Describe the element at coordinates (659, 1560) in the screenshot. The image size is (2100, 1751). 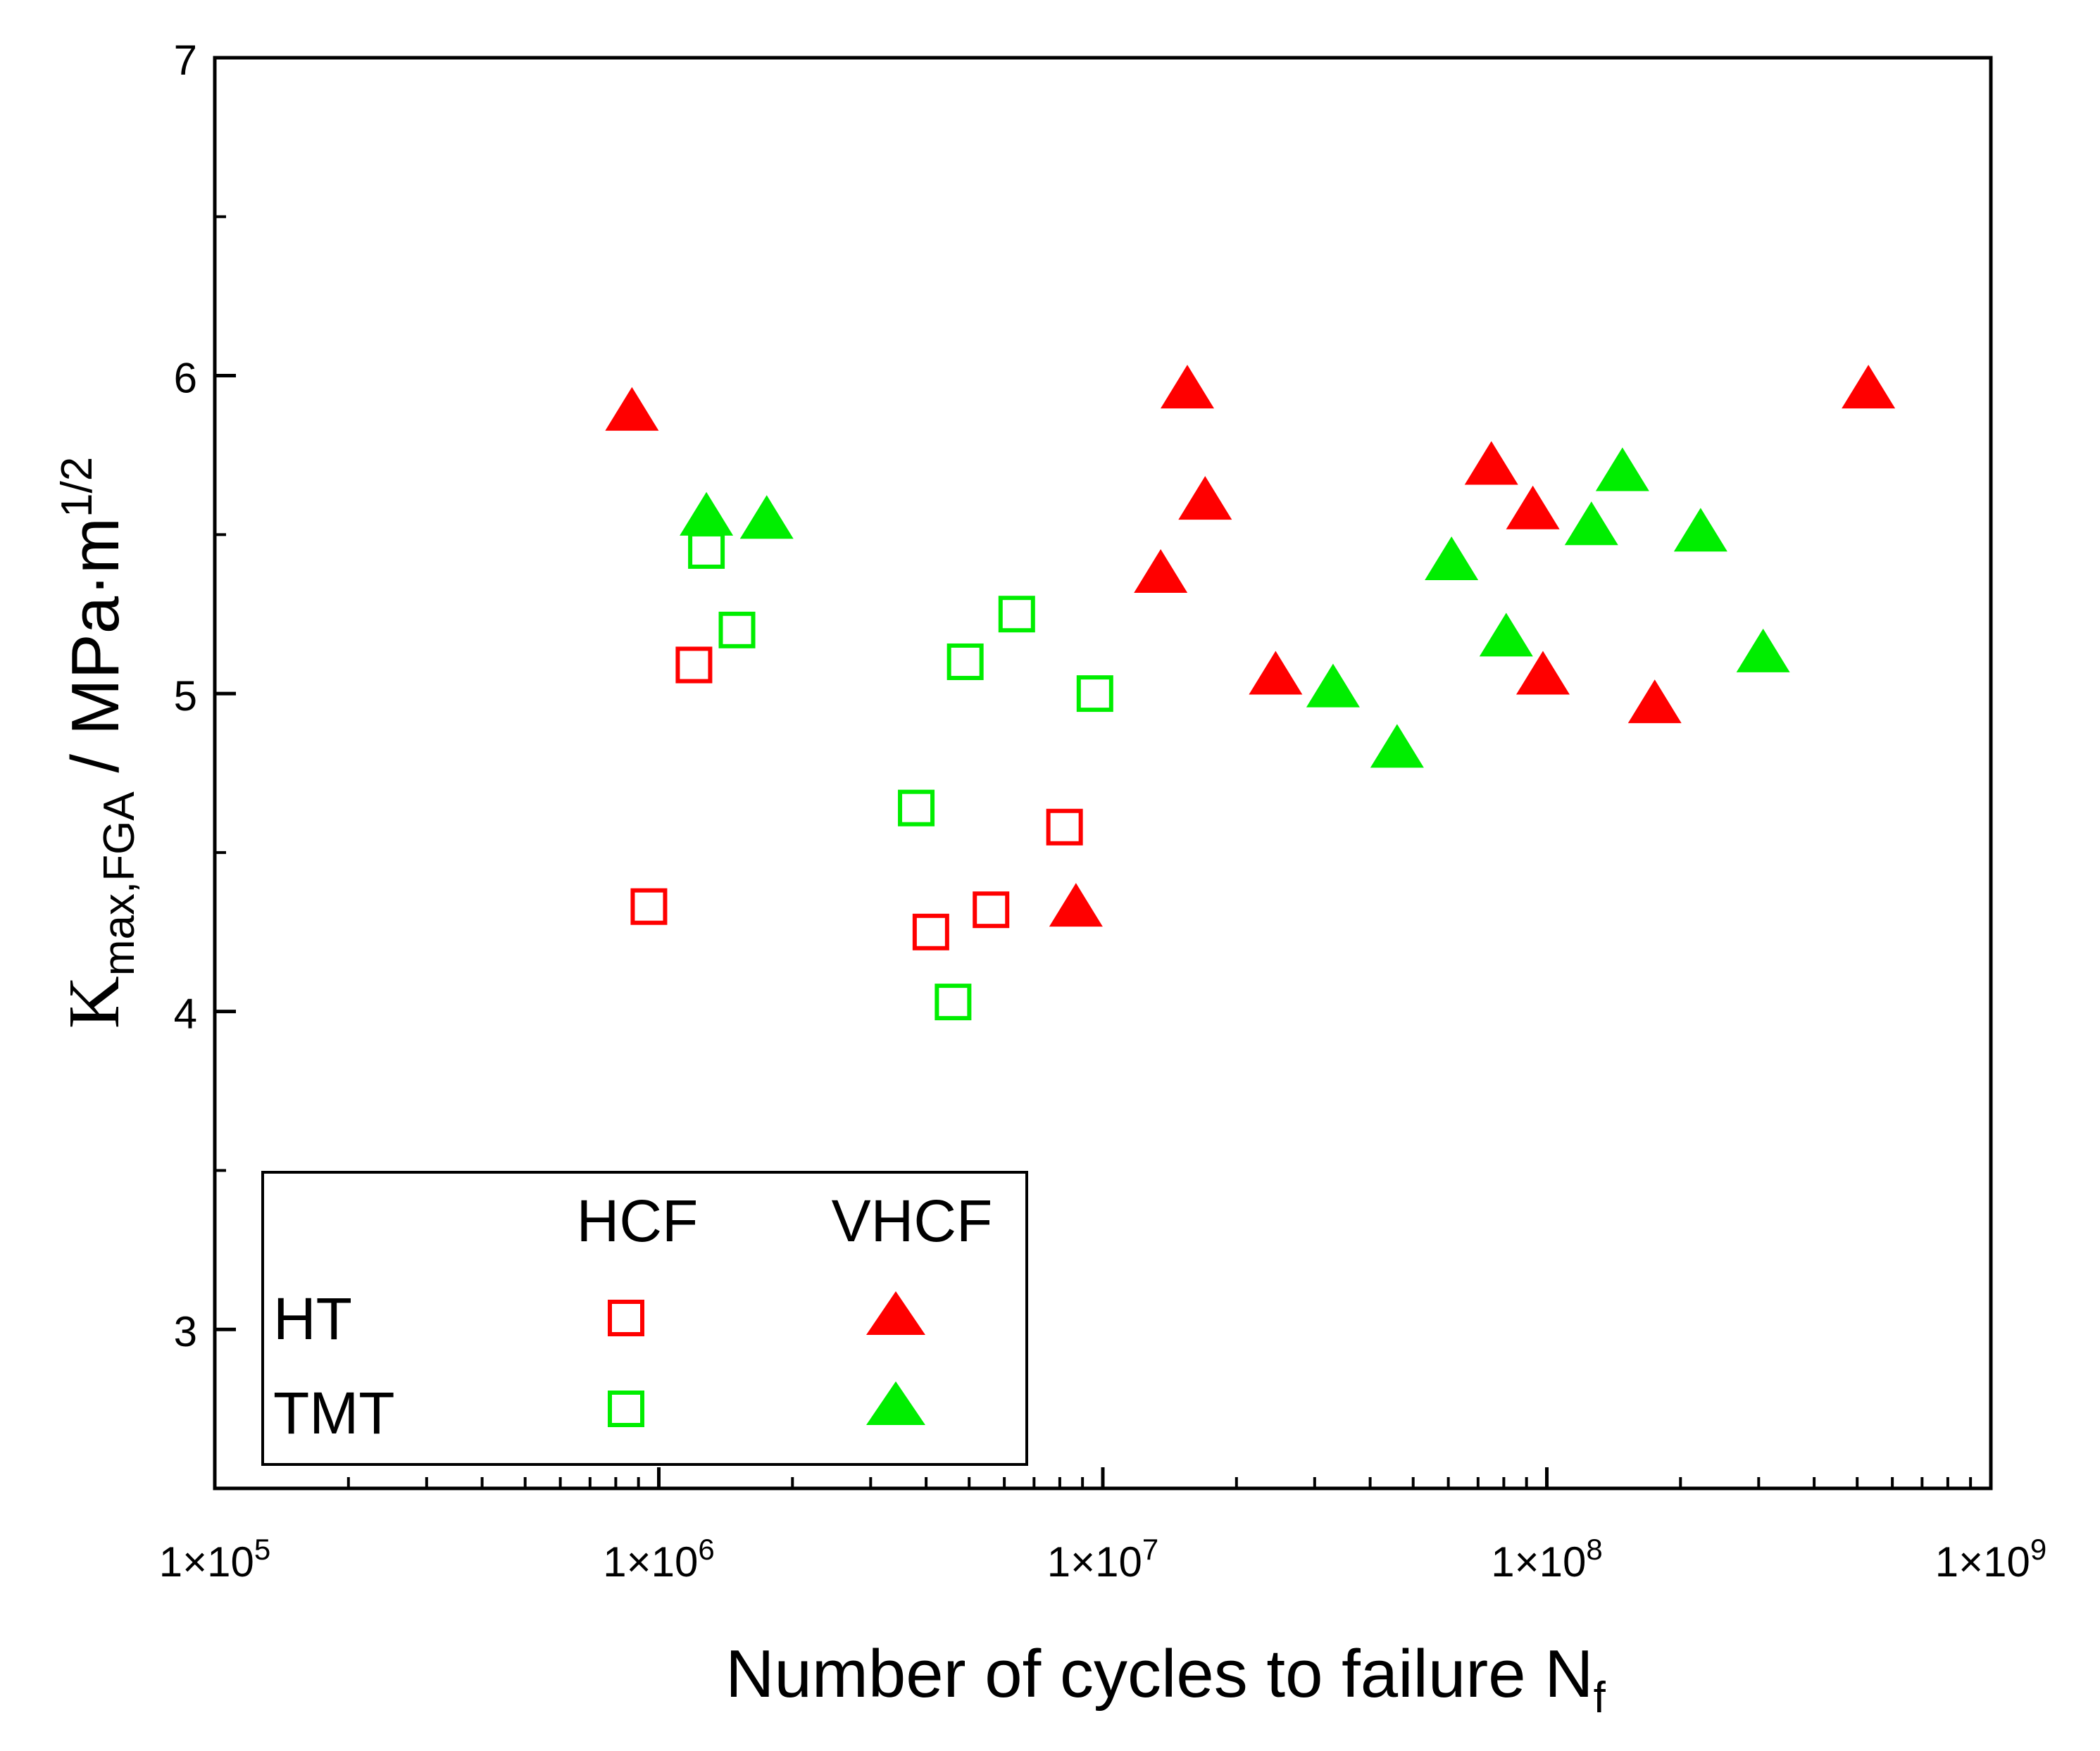
I see `x-tick-label: 1×10⁶` at that location.